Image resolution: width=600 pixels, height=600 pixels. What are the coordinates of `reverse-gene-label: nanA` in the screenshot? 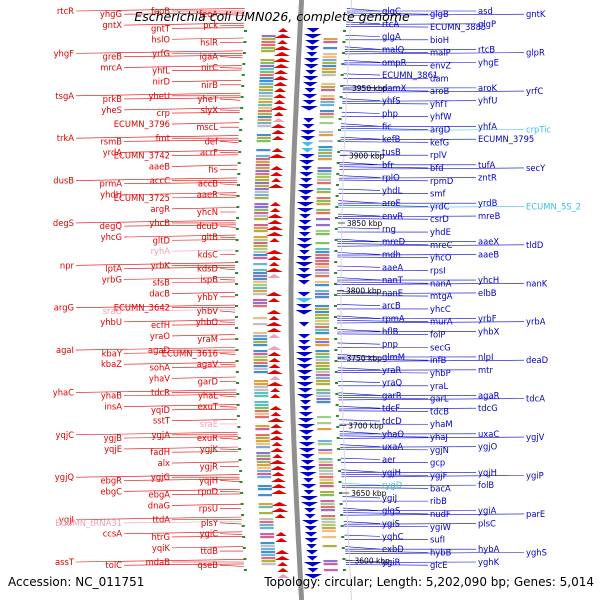 It's located at (441, 283).